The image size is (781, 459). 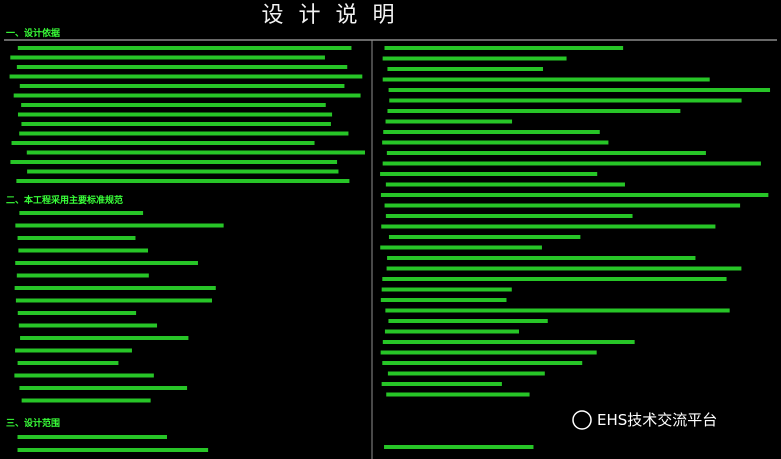 I want to click on watermark-bg, so click(x=660, y=420).